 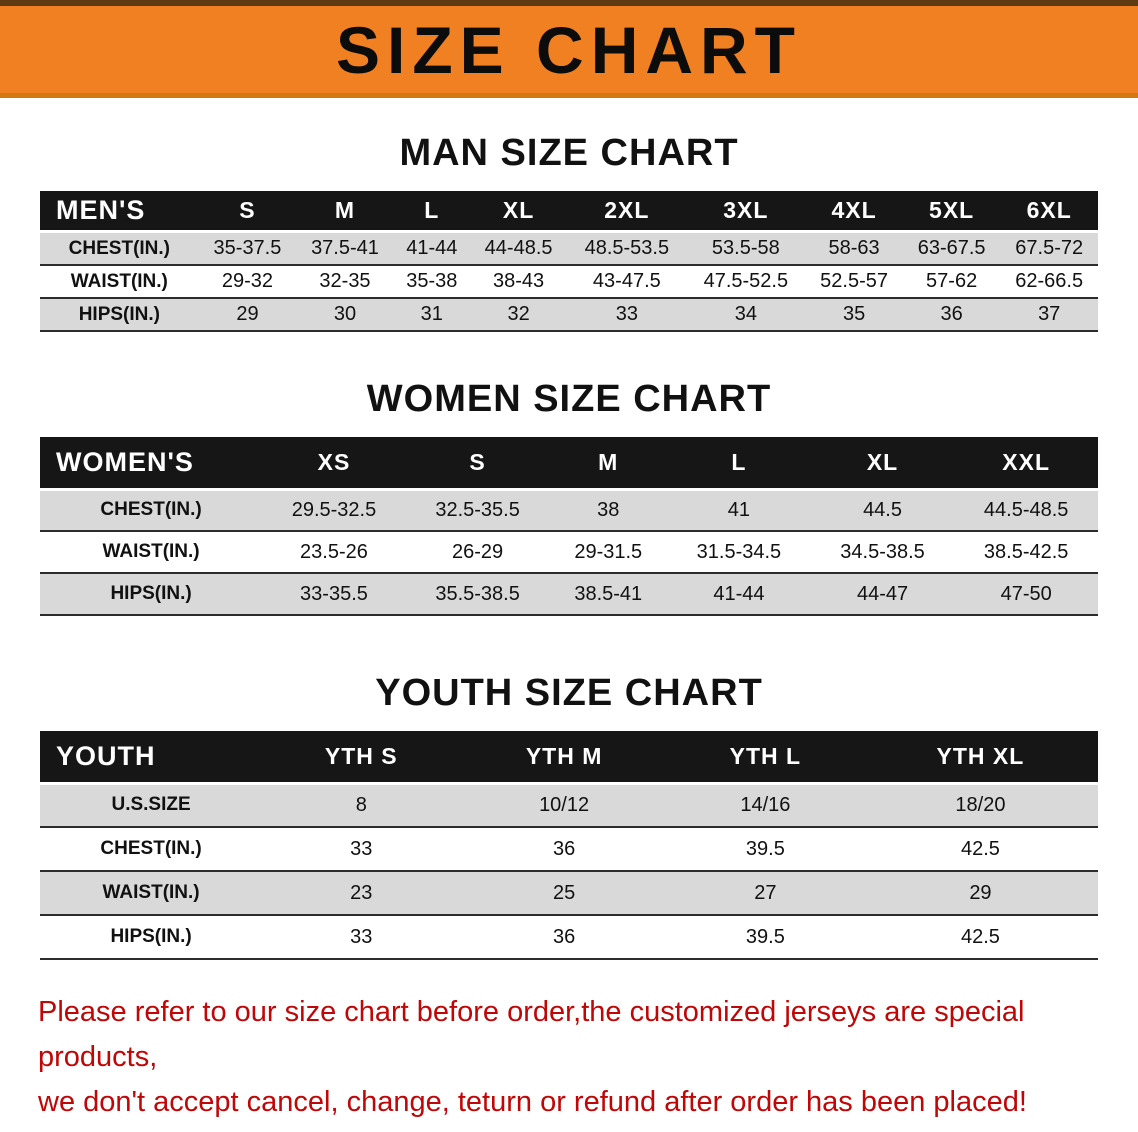 What do you see at coordinates (980, 804) in the screenshot?
I see `size-value-cell: 18/20` at bounding box center [980, 804].